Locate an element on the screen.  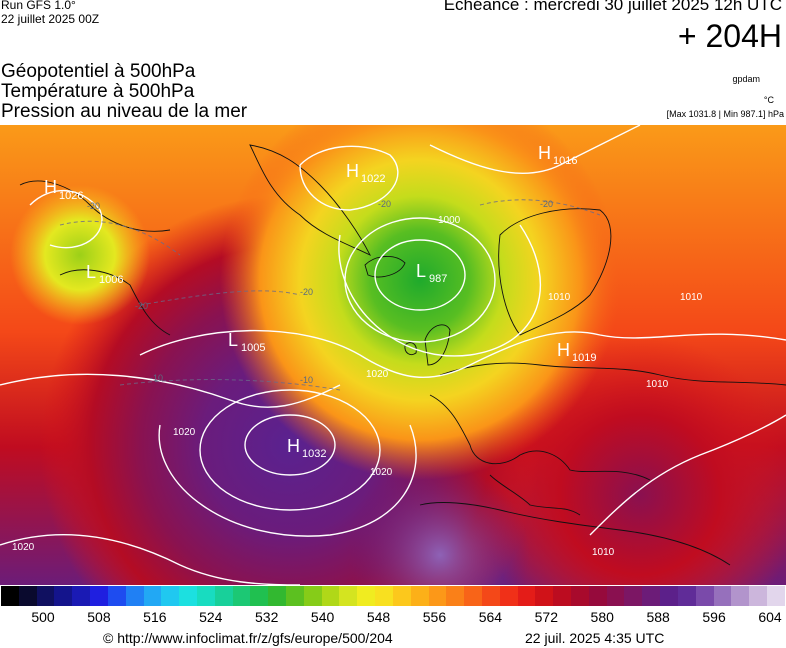
svg-text: 1005 is located at coordinates (253, 348).